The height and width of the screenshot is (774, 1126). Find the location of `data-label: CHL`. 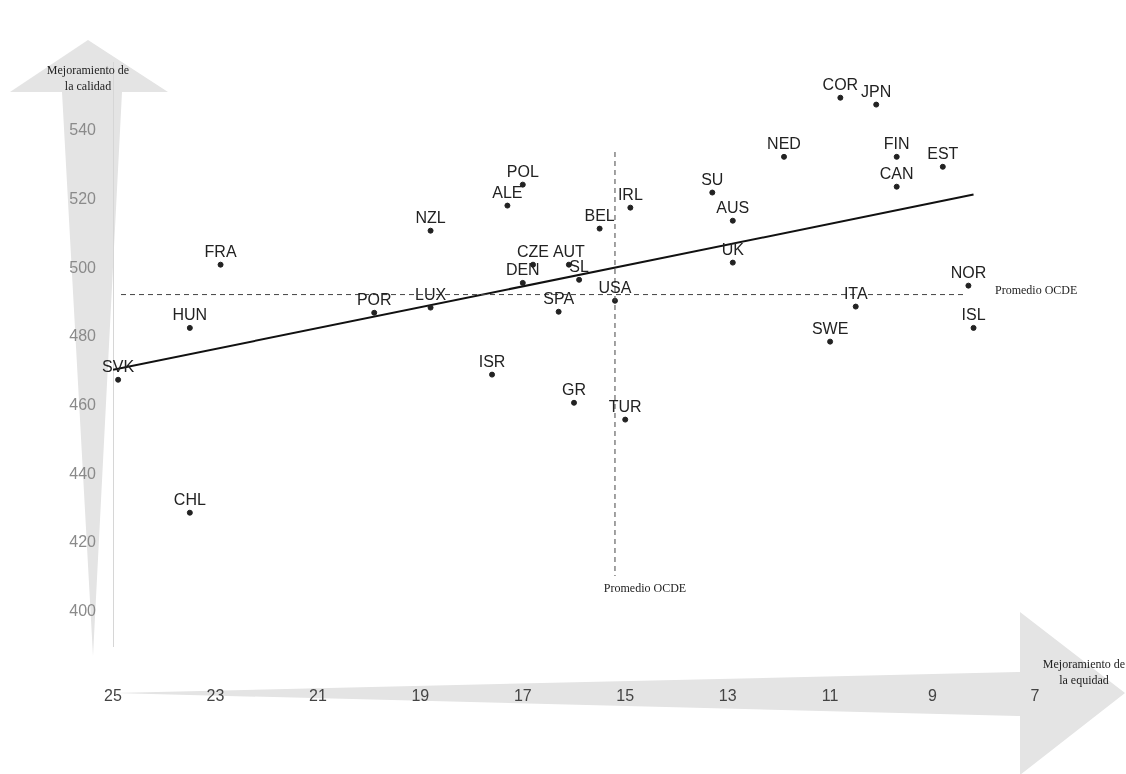

data-label: CHL is located at coordinates (189, 500).